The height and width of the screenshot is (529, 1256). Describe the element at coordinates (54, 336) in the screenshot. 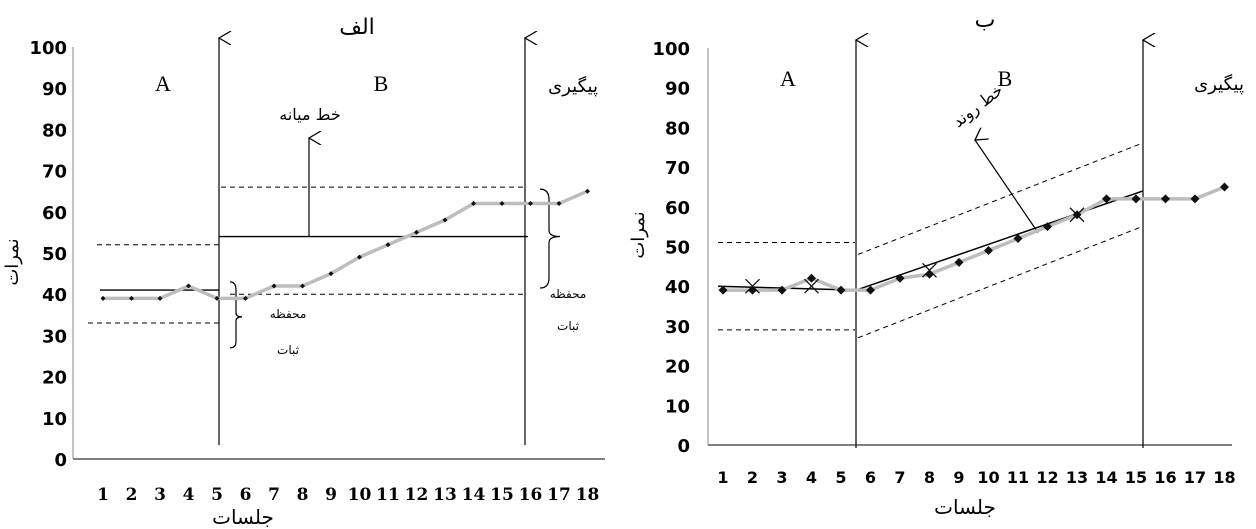

I see `y-tick-label: 30` at that location.